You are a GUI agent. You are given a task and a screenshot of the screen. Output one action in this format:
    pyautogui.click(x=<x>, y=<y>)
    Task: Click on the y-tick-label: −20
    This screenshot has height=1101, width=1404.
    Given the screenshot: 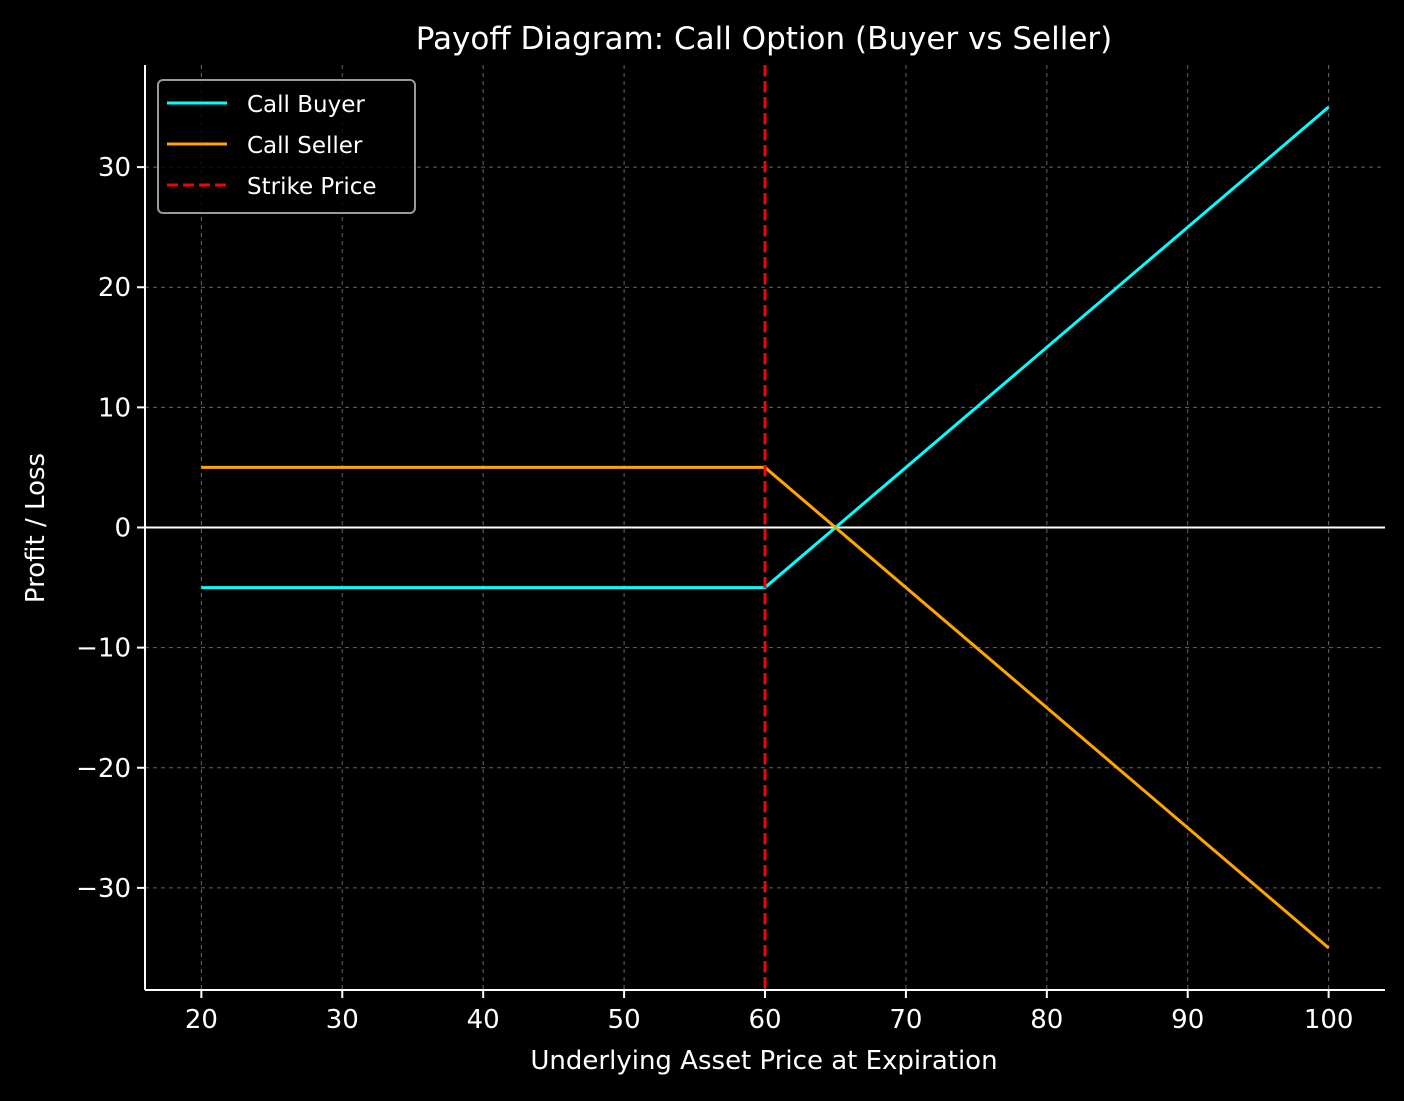 What is the action you would take?
    pyautogui.click(x=103, y=769)
    